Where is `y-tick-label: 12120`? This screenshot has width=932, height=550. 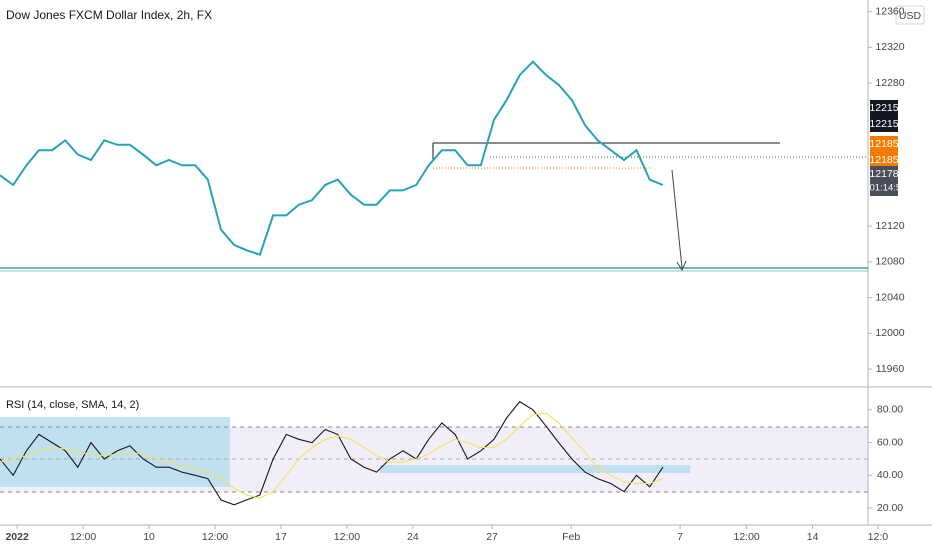 y-tick-label: 12120 is located at coordinates (889, 226).